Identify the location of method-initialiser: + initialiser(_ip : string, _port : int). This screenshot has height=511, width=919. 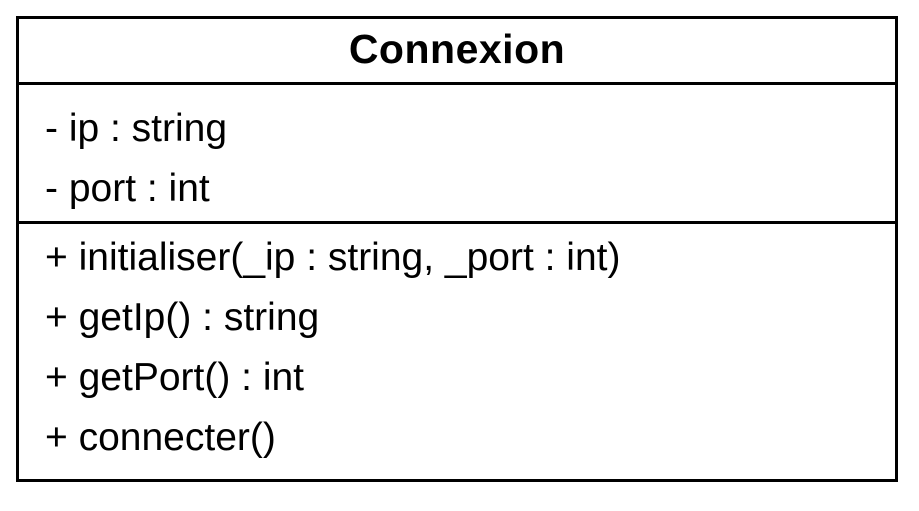
(333, 257).